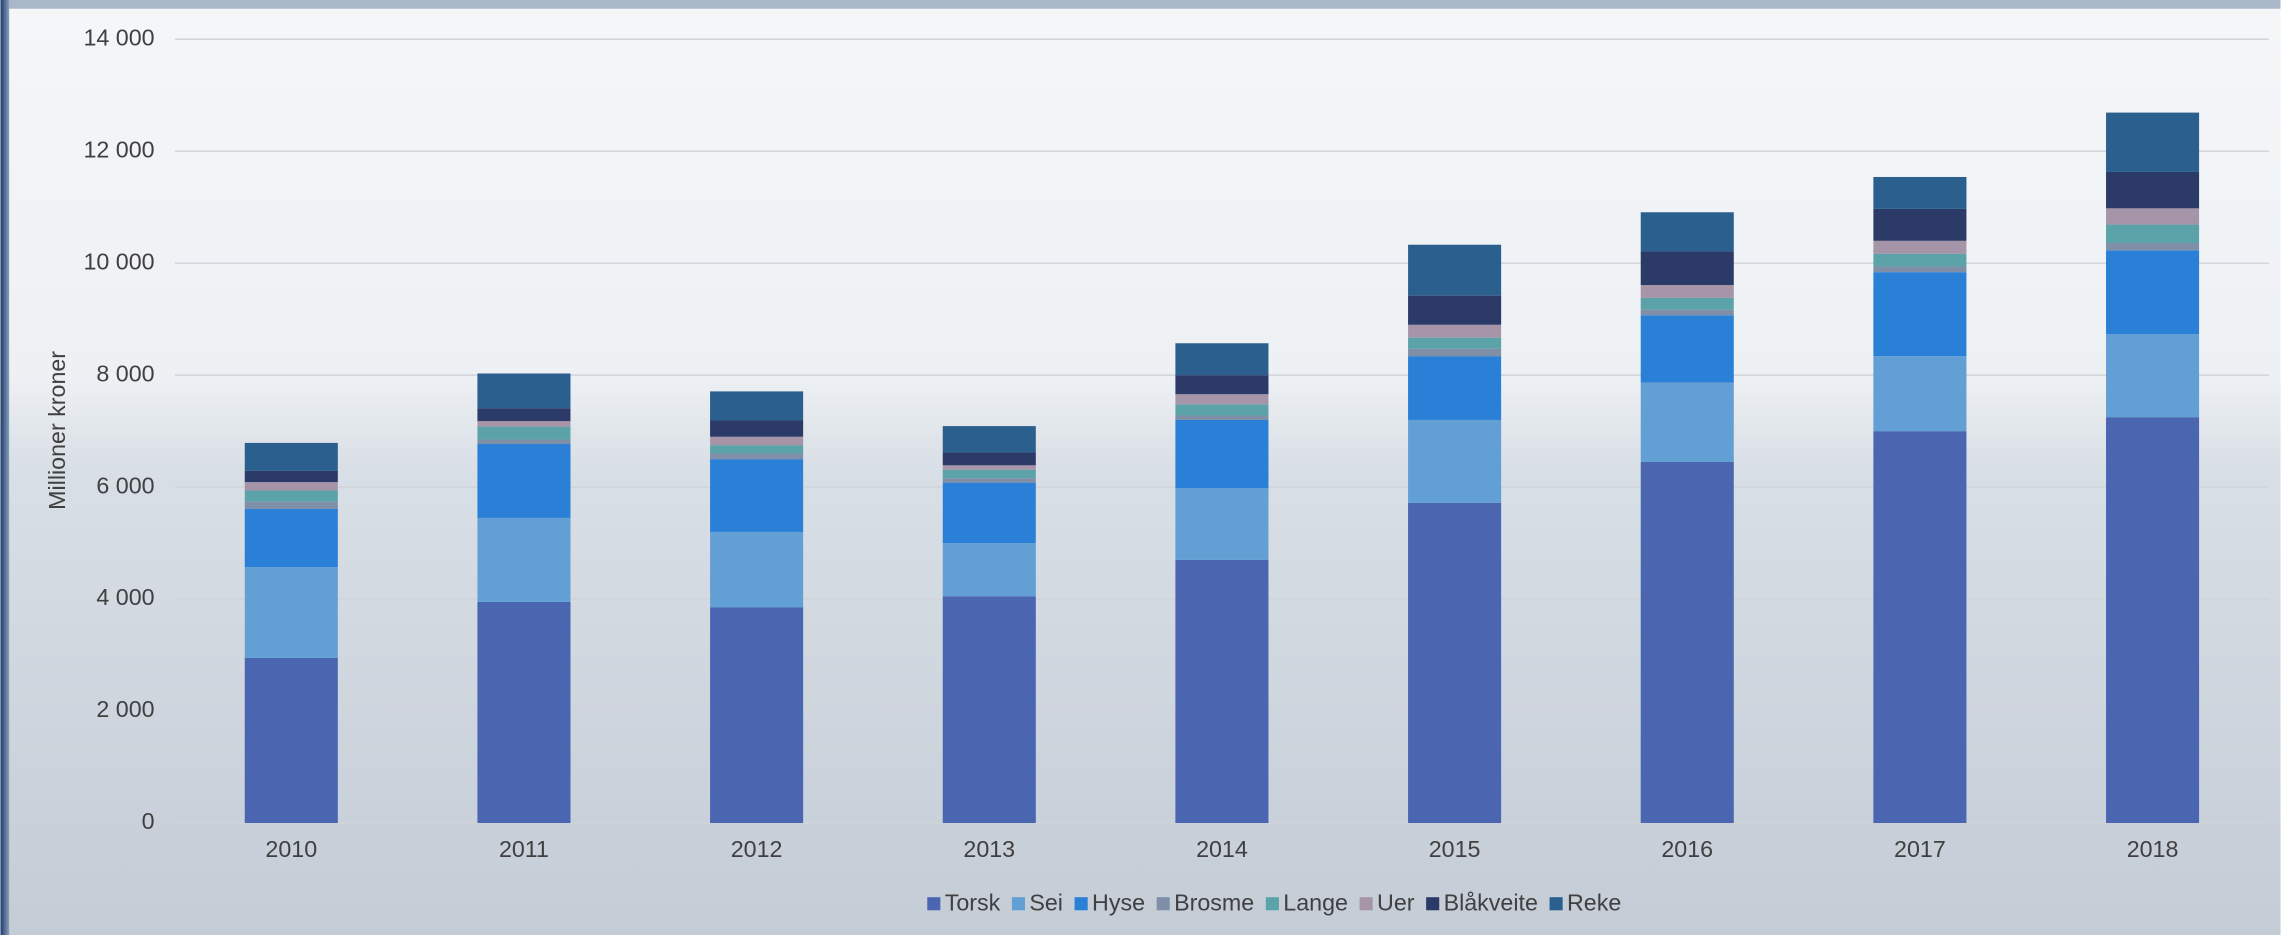 The image size is (2281, 935). What do you see at coordinates (973, 903) in the screenshot?
I see `legend-label: Torsk` at bounding box center [973, 903].